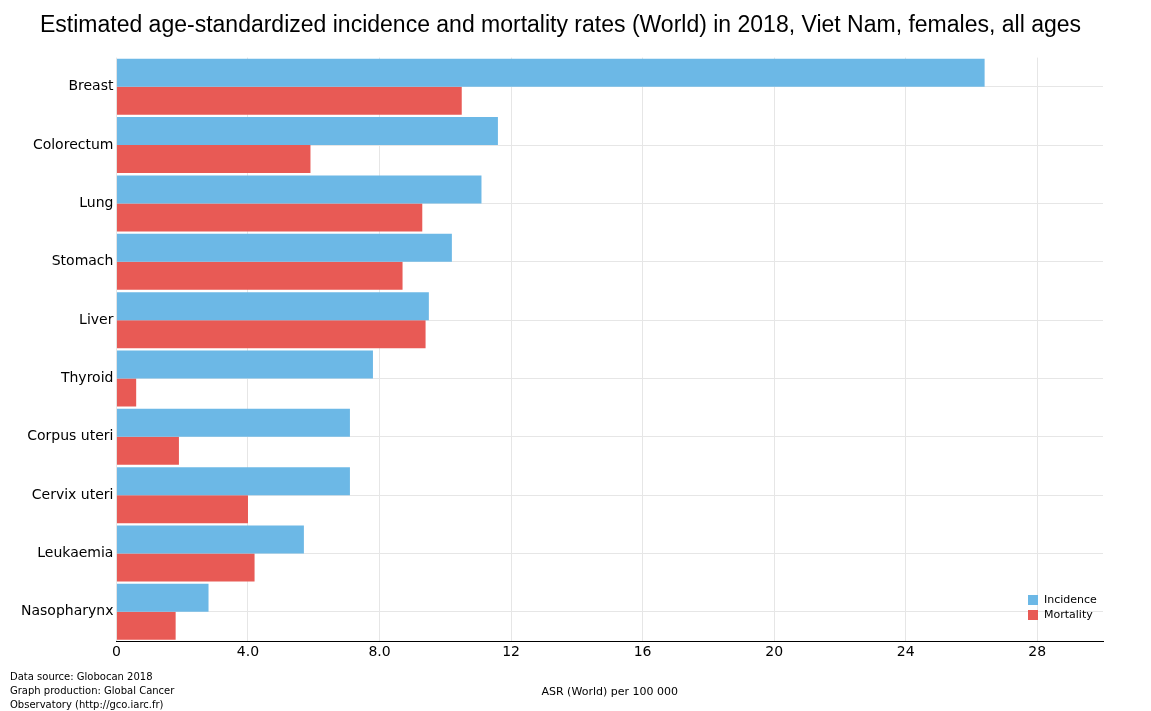  Describe the element at coordinates (92, 690) in the screenshot. I see `source-note: Data source: Globocan 2018 Graph production: Global Cancer Observatory (http://gco.iarc.fr)` at that location.